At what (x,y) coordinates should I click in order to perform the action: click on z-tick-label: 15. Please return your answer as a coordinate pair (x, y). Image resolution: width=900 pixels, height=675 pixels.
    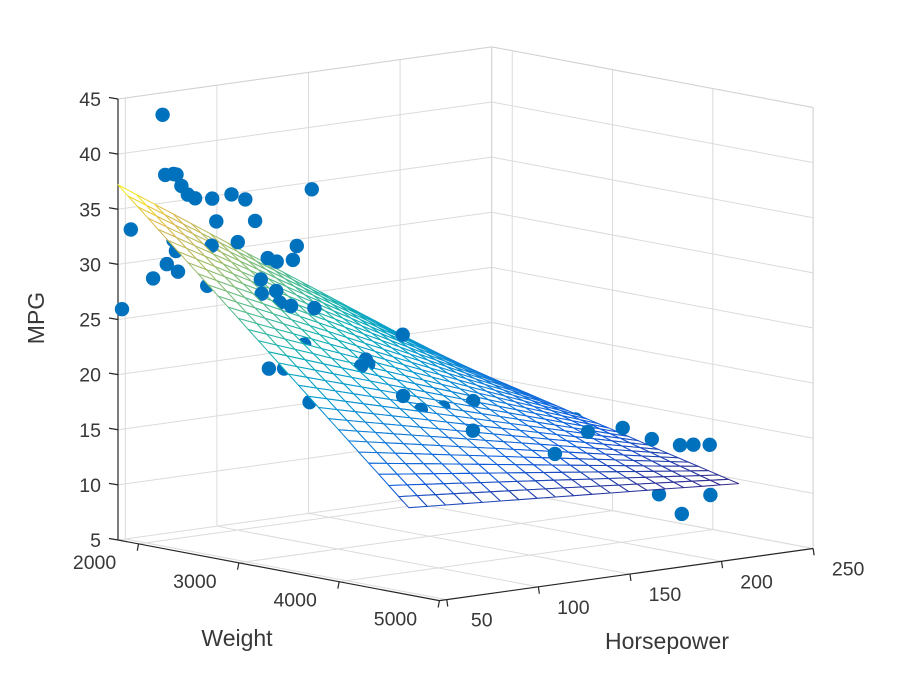
    Looking at the image, I should click on (90, 431).